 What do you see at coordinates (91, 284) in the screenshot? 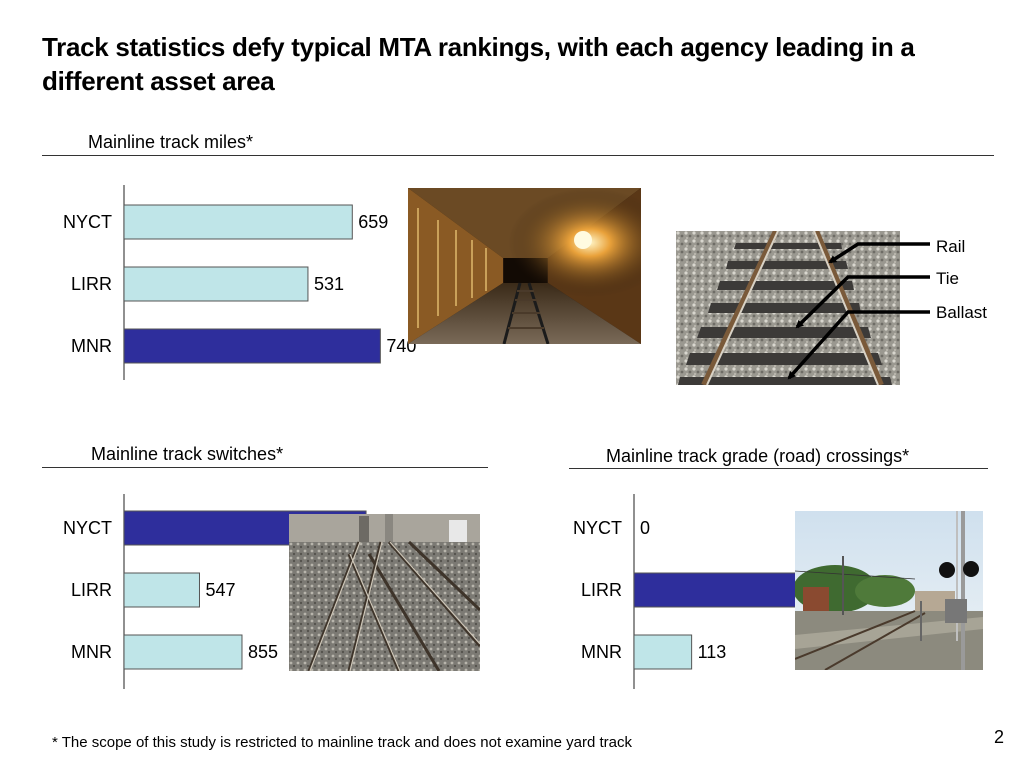
I see `mainline-track-miles-category-lirr: LIRR` at bounding box center [91, 284].